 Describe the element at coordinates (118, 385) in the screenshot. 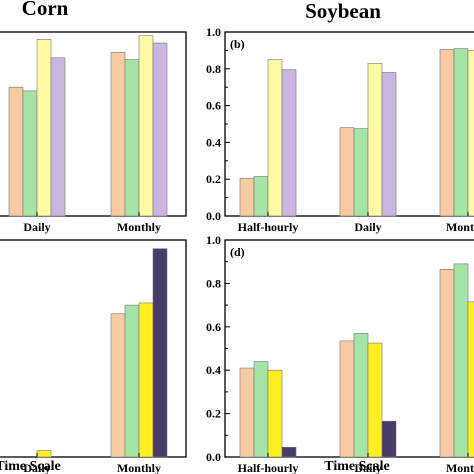

I see `panel-c-bar-s1-monthly` at that location.